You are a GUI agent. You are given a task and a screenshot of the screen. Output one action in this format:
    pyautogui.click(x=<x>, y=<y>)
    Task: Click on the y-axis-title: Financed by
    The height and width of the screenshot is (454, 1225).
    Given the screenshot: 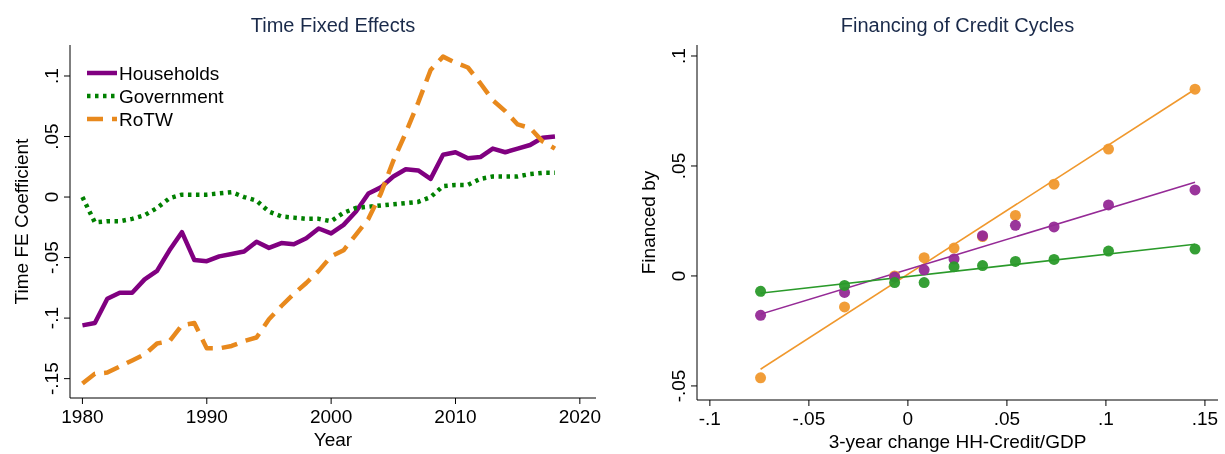 What is the action you would take?
    pyautogui.click(x=648, y=222)
    